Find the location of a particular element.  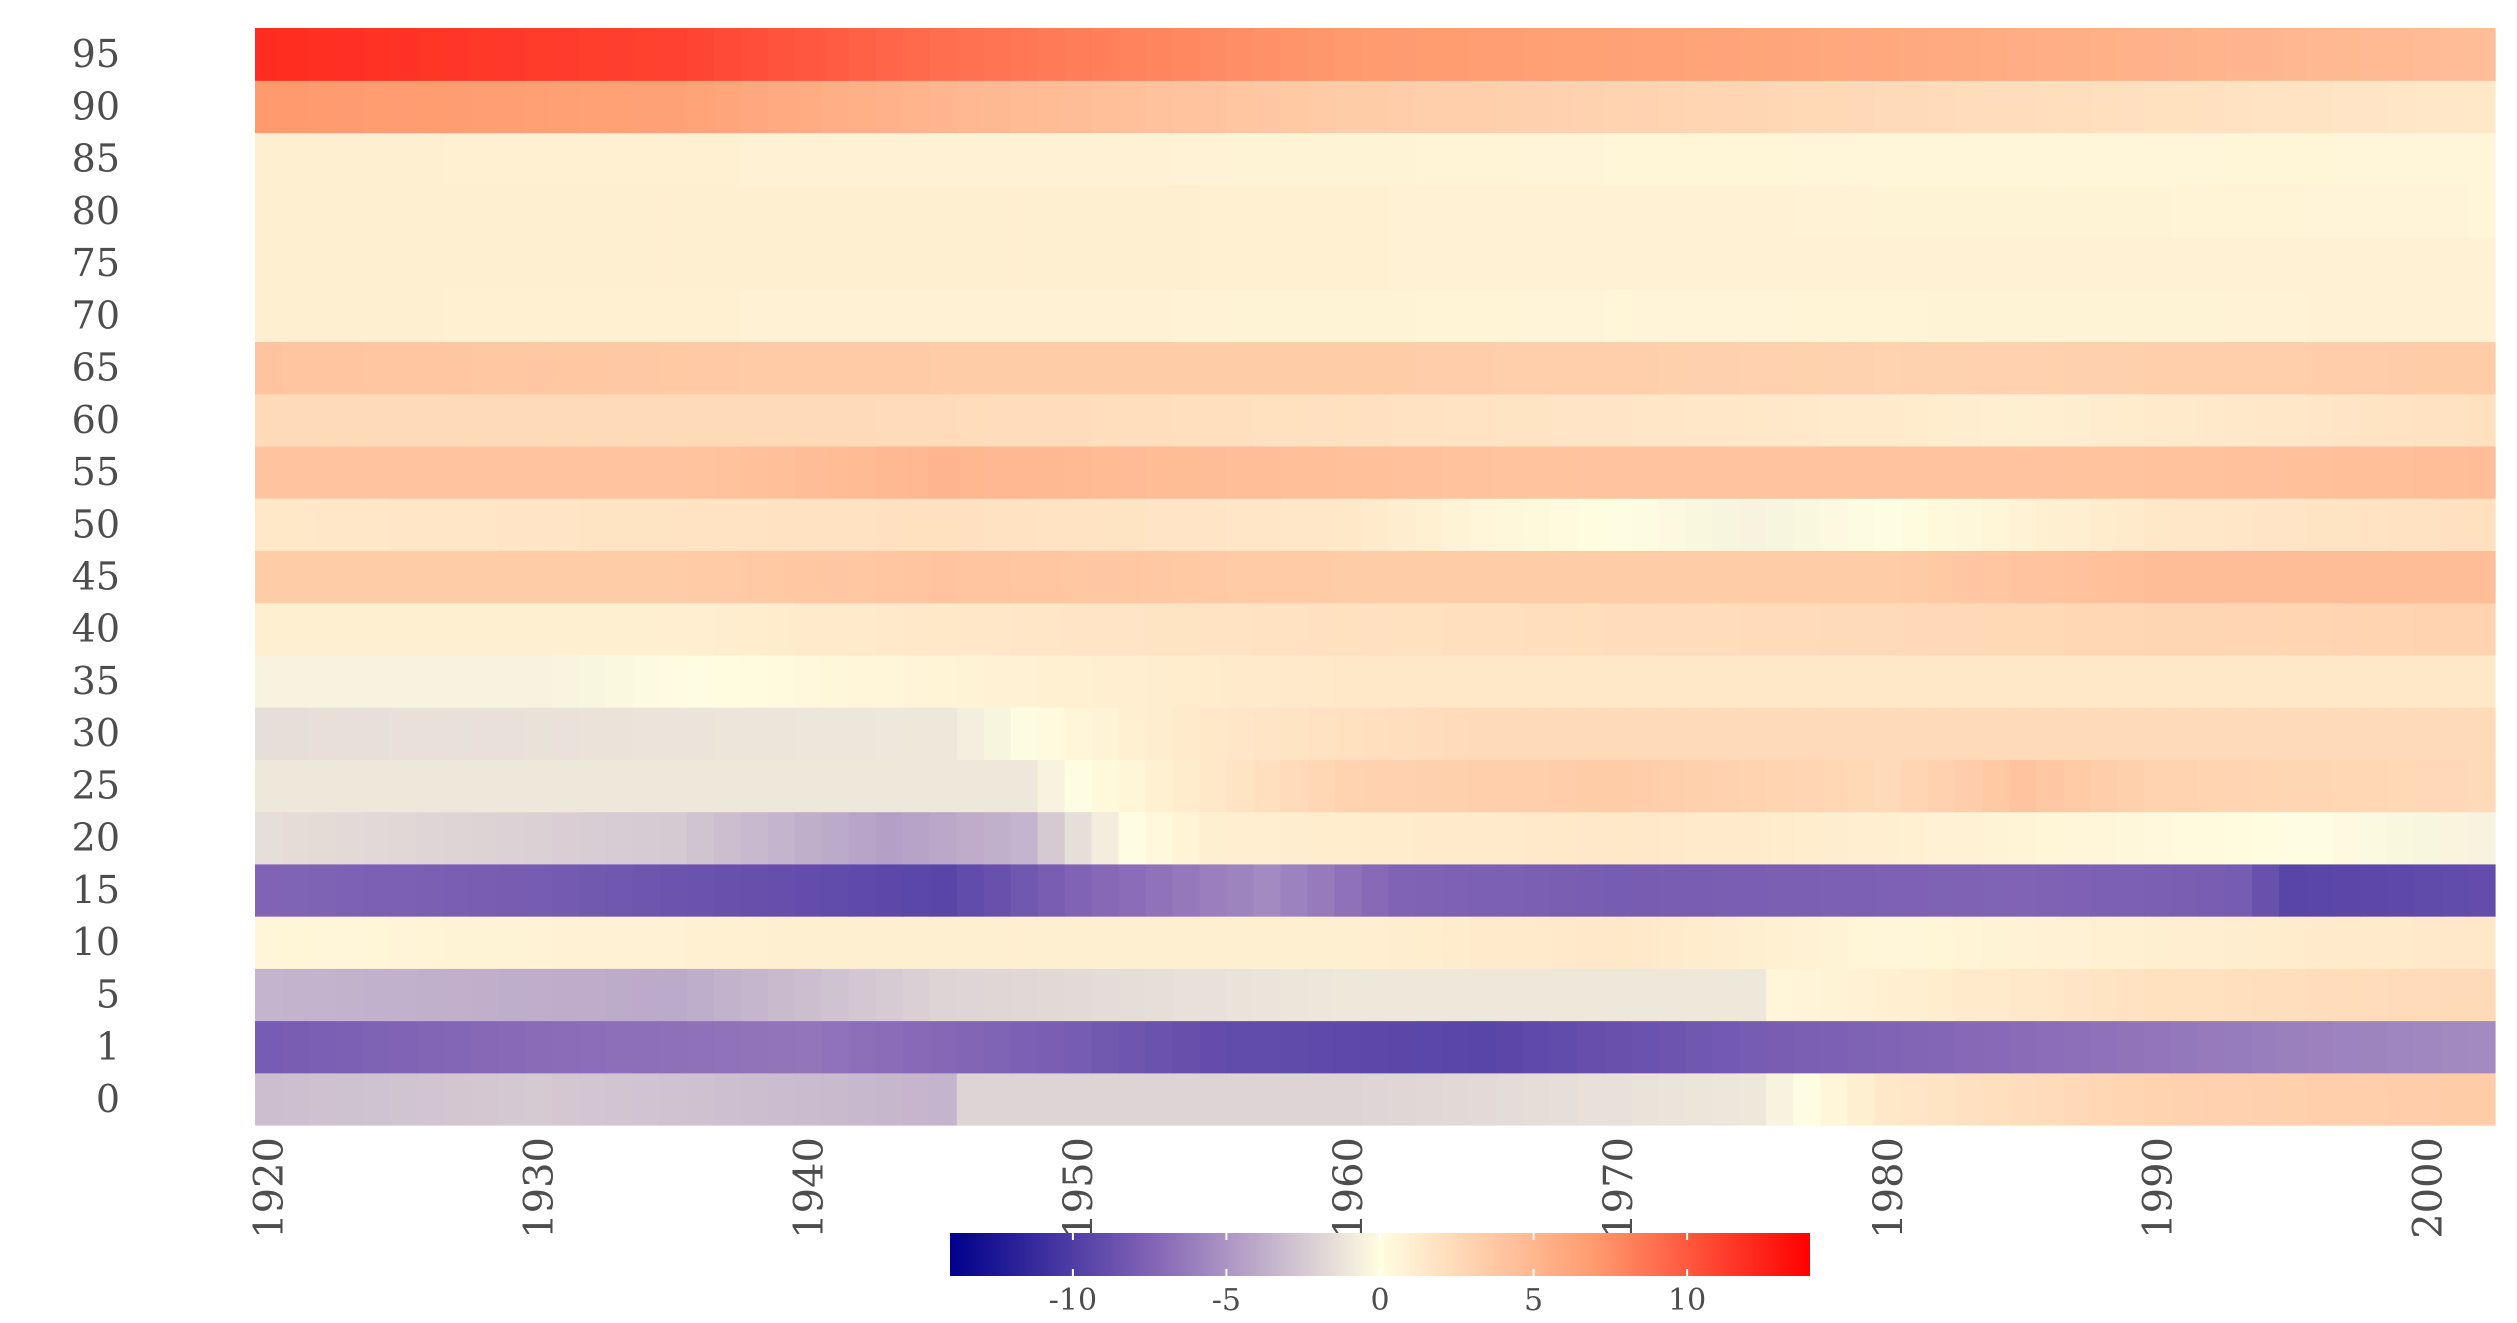

x-tick-label: 1980 is located at coordinates (1889, 1188).